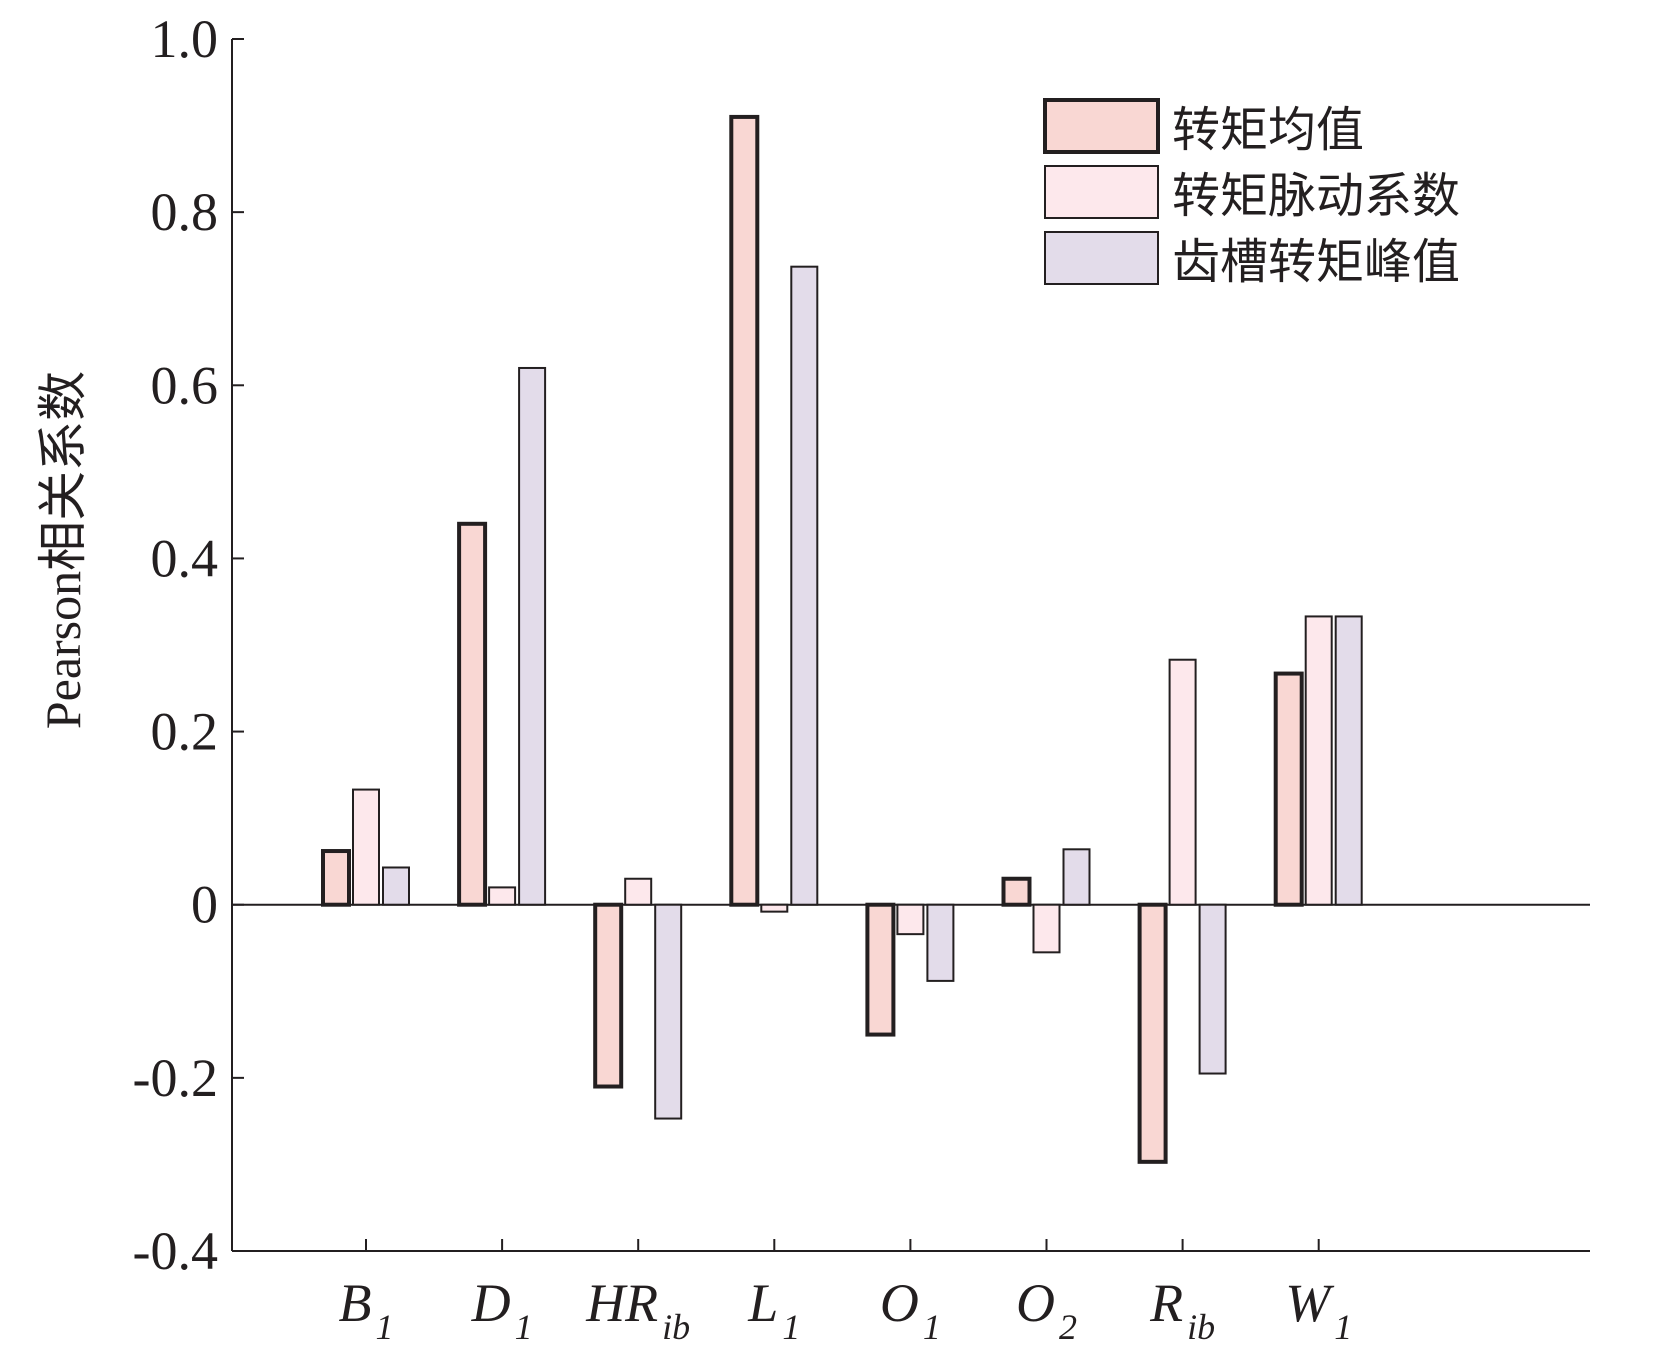 This screenshot has width=1654, height=1371. I want to click on y-tick-label: -0.4, so click(175, 1251).